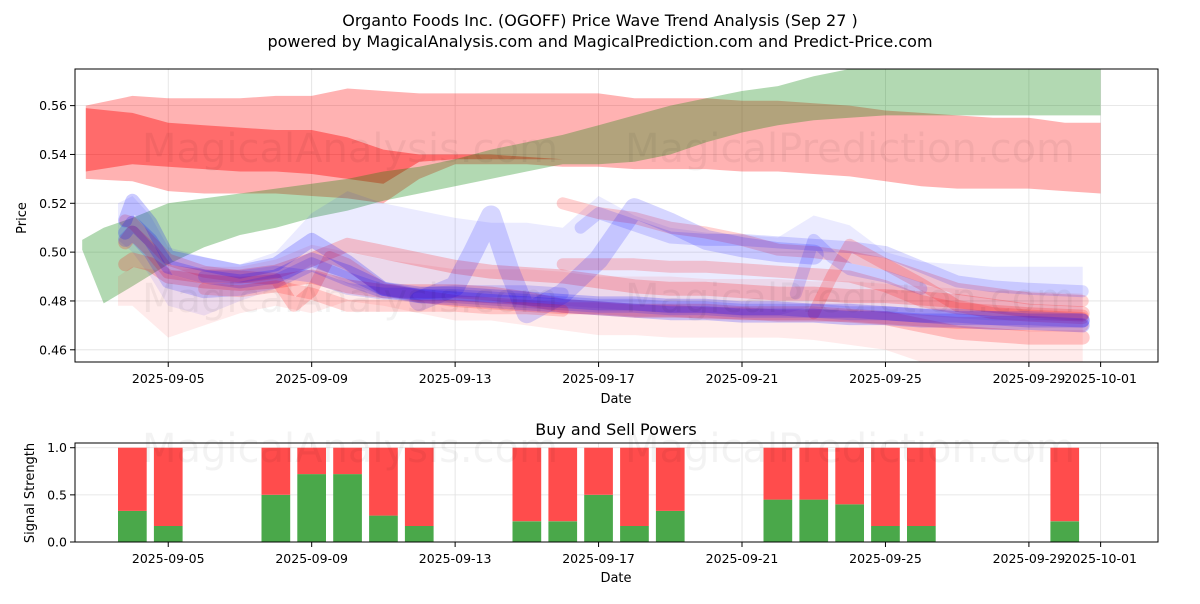 This screenshot has height=604, width=1200. I want to click on watermark-right-mid: MagicalPrediction.com, so click(850, 299).